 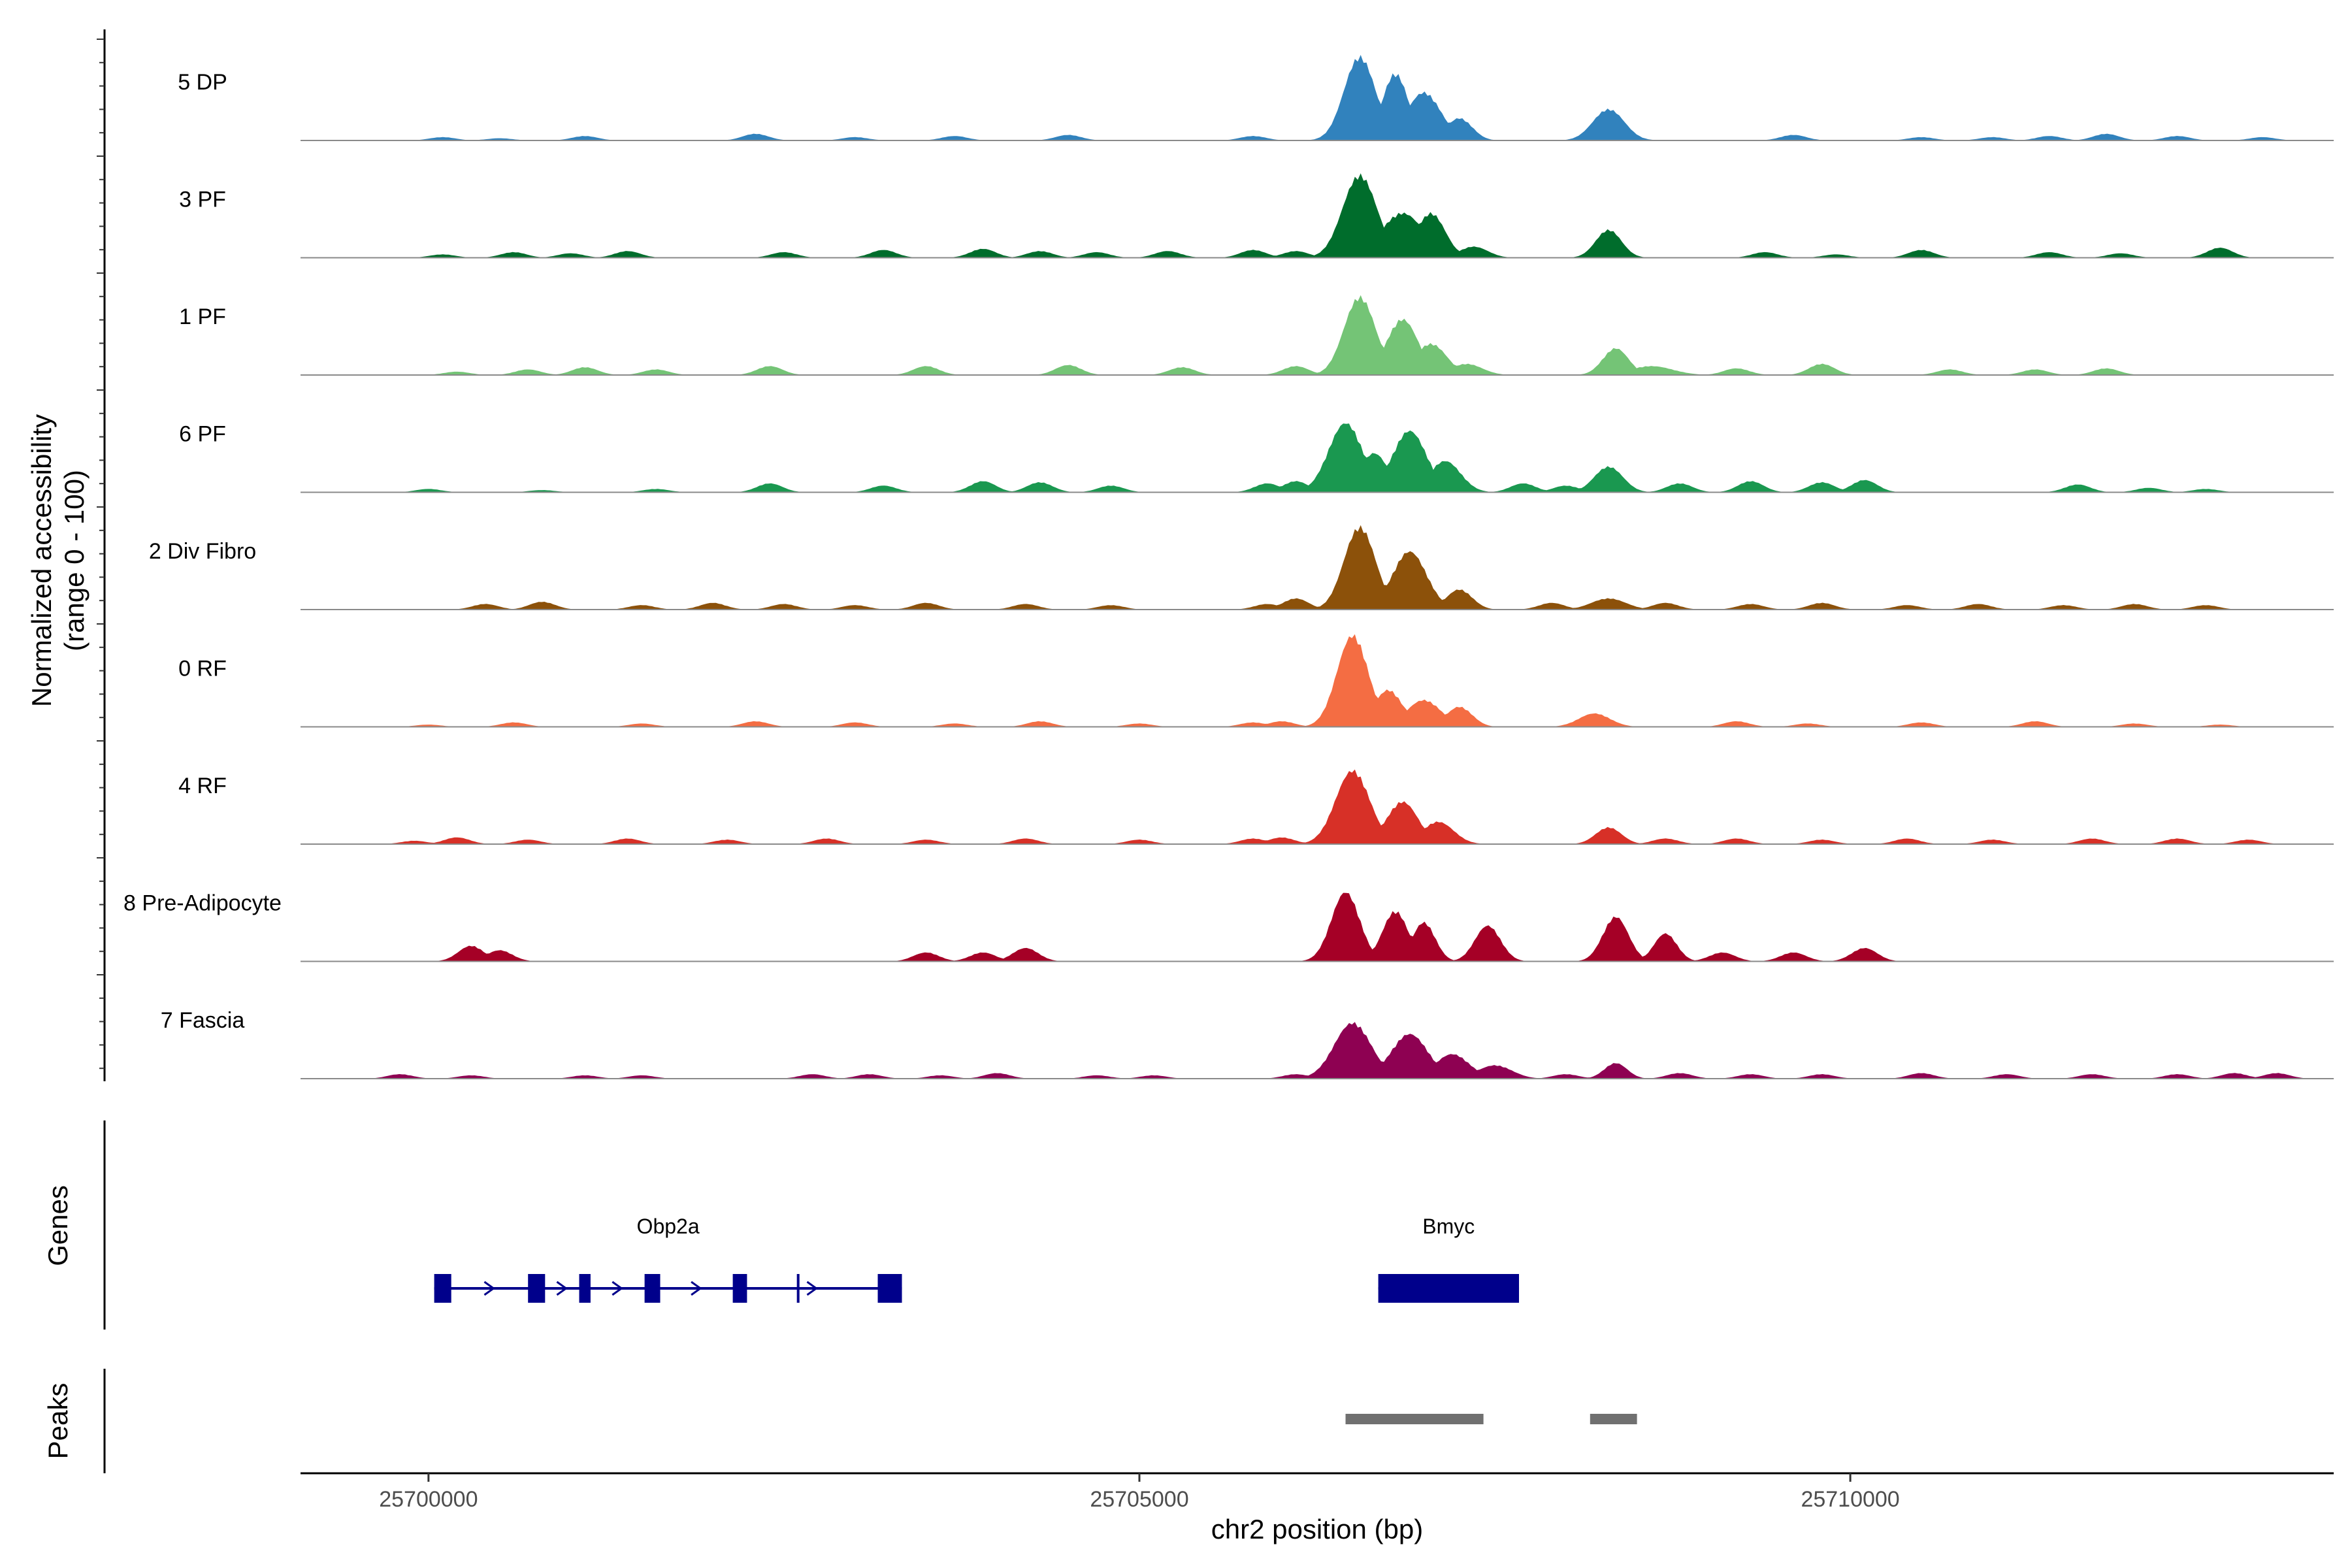 What do you see at coordinates (203, 1020) in the screenshot?
I see `track-label: 7 Fascia` at bounding box center [203, 1020].